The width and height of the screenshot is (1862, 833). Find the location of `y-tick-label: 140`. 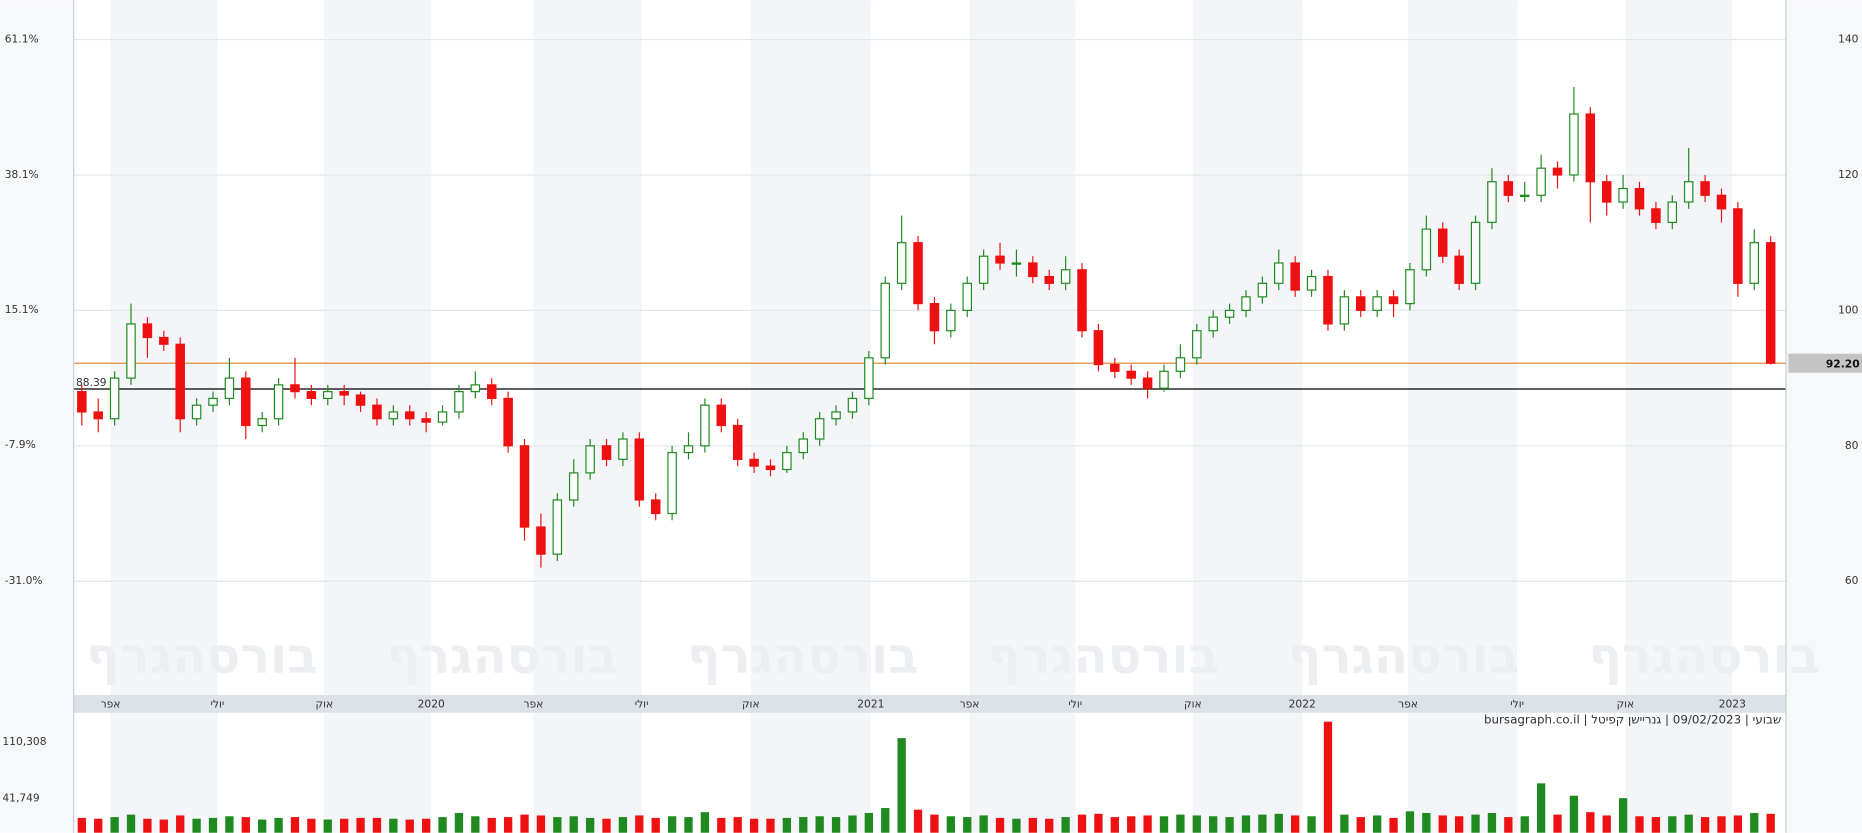

y-tick-label: 140 is located at coordinates (1848, 39).